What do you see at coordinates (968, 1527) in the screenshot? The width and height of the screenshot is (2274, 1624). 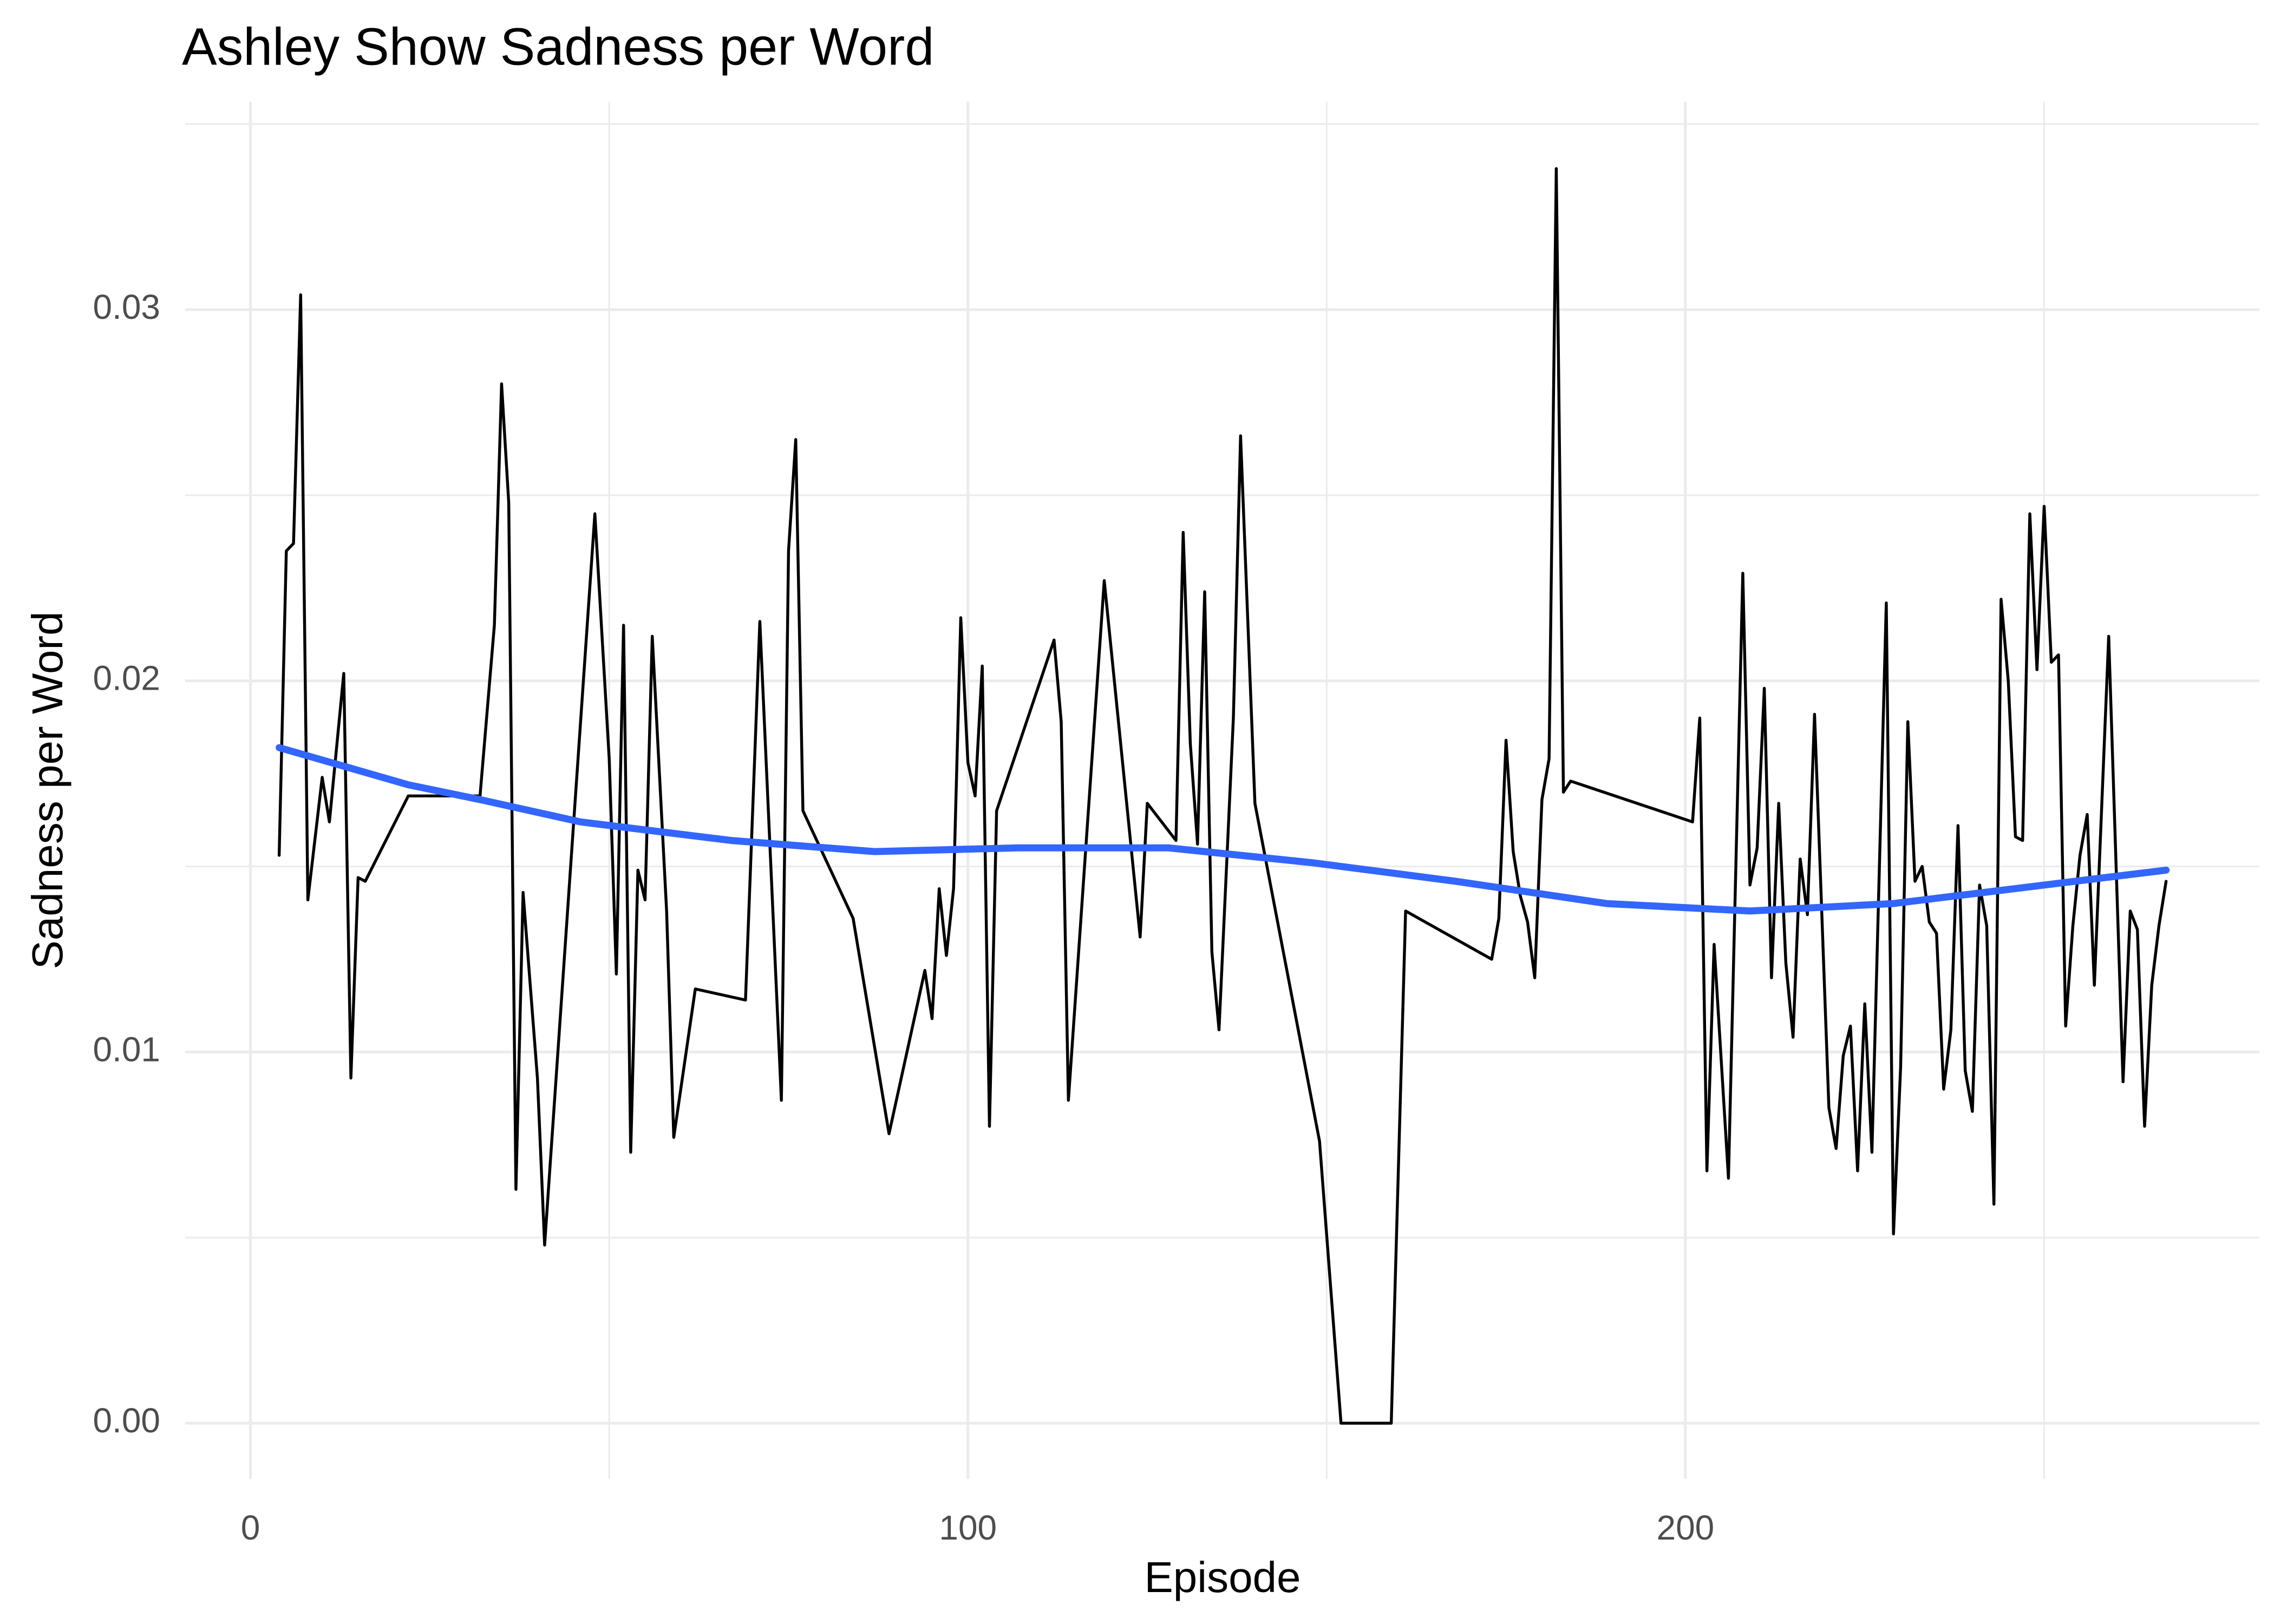 I see `x-tick-label: 100` at bounding box center [968, 1527].